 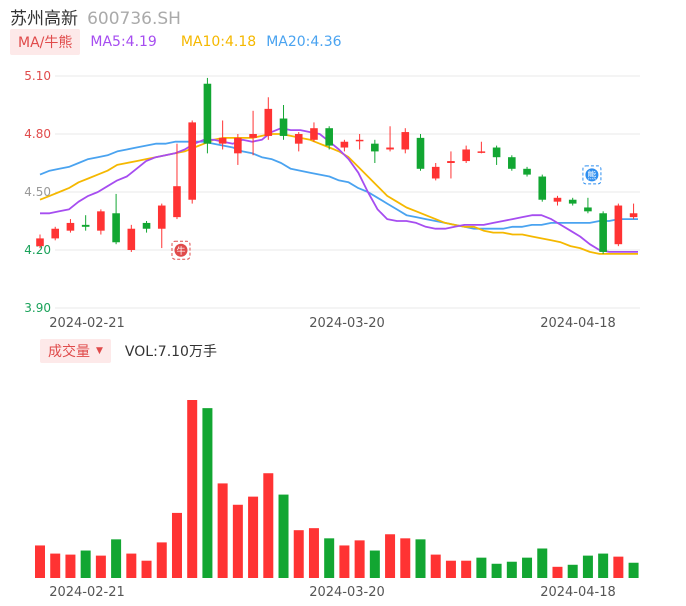 I want to click on ma5-legend: MA5:4.19, so click(x=123, y=42).